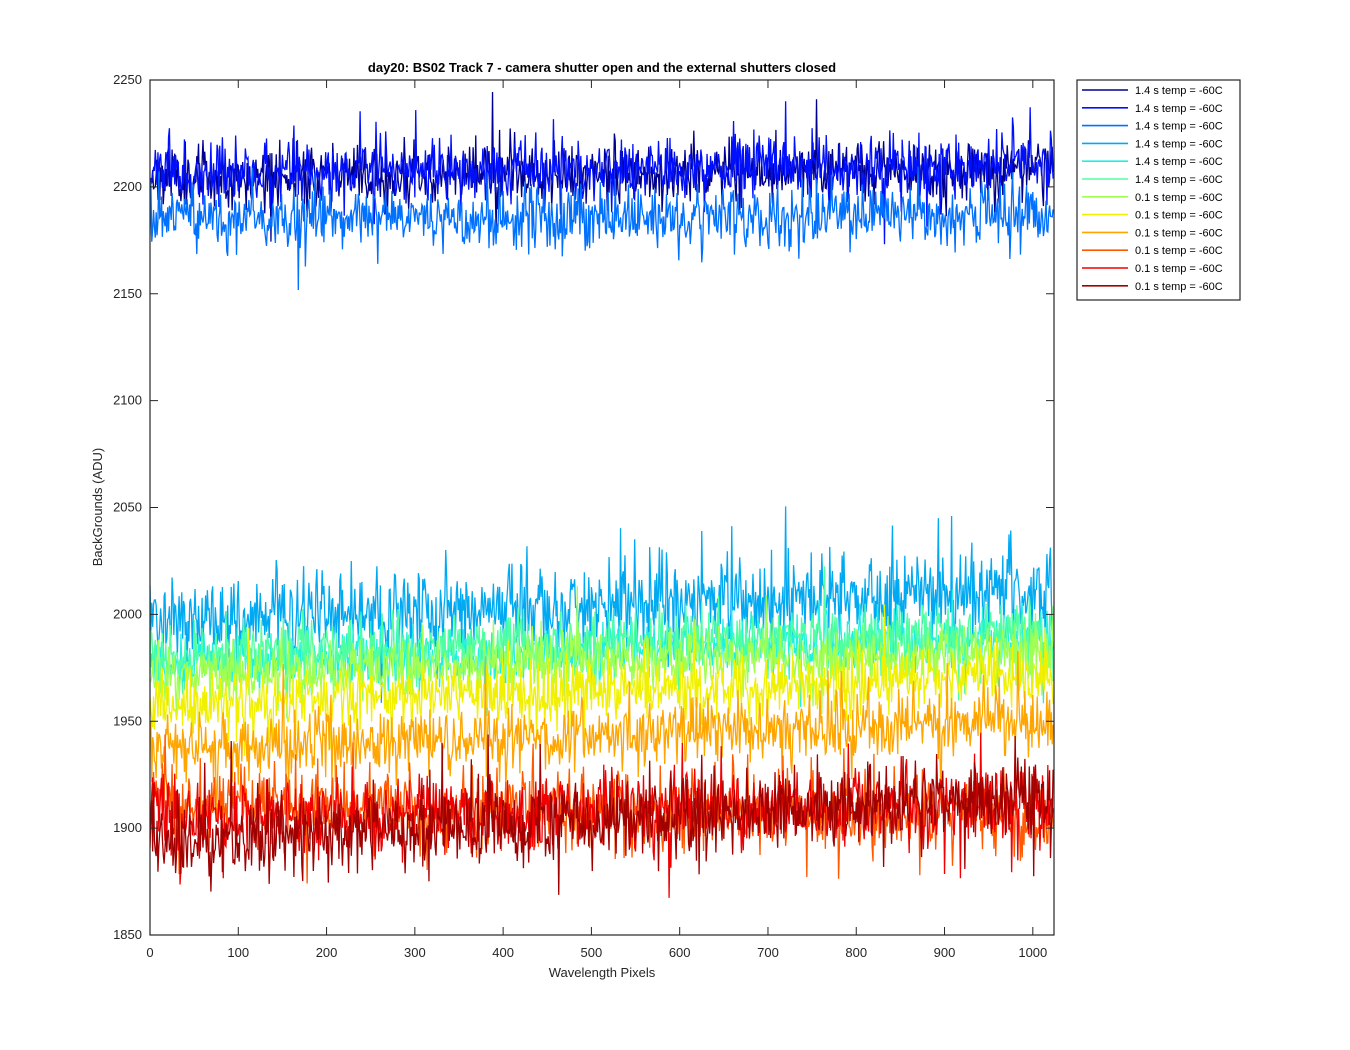  I want to click on y-tick-label: 1950, so click(127, 720).